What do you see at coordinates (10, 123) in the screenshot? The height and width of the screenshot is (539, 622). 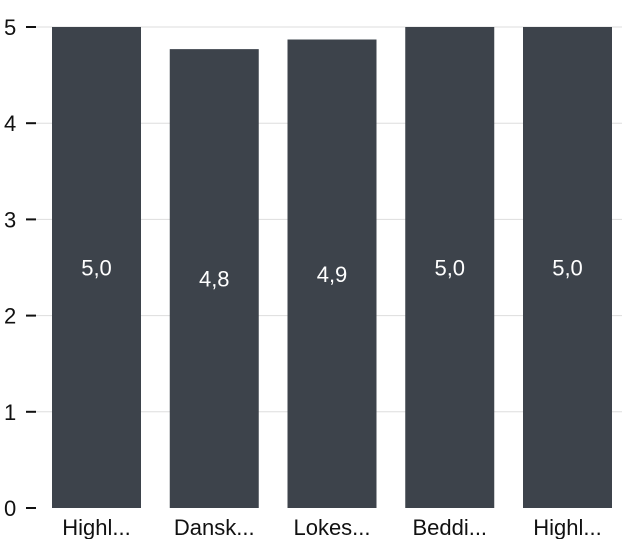 I see `y-tick-label: 4` at bounding box center [10, 123].